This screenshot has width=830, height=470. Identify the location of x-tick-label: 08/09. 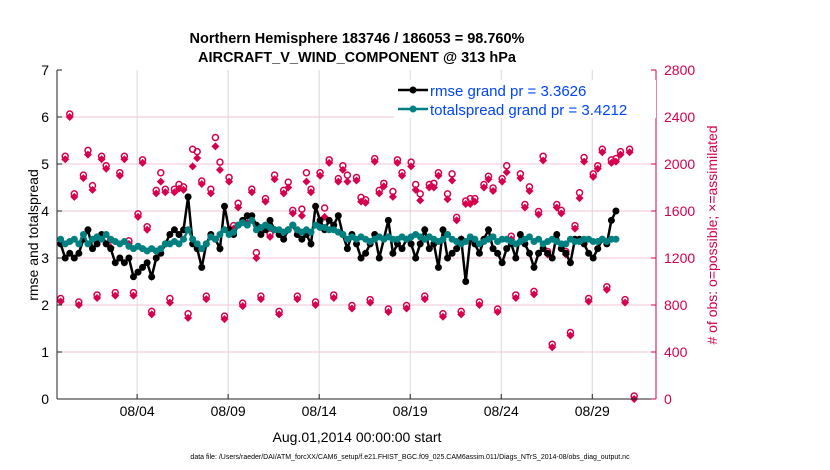
(228, 411).